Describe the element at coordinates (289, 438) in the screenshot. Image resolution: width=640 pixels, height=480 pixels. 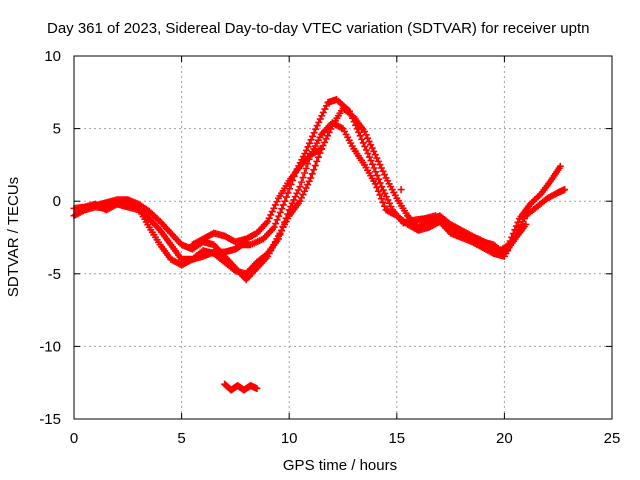
I see `x-tick-label: 10` at that location.